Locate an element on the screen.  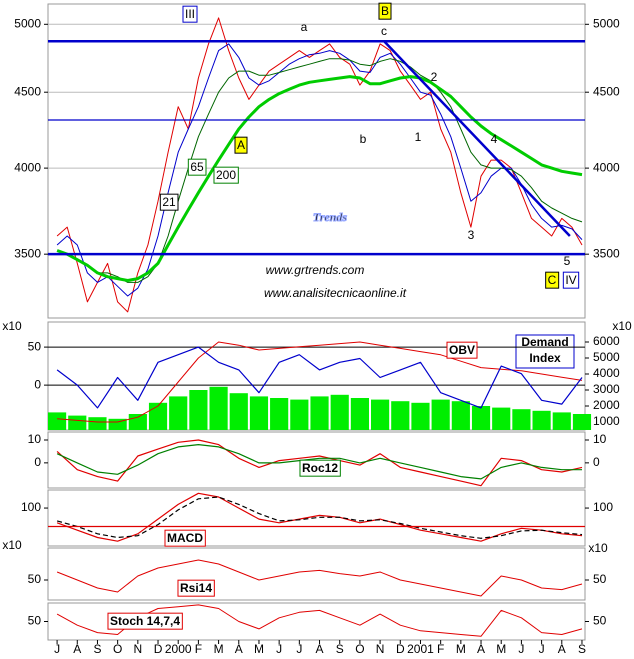
y-tick-label-right: 0 is located at coordinates (596, 462).